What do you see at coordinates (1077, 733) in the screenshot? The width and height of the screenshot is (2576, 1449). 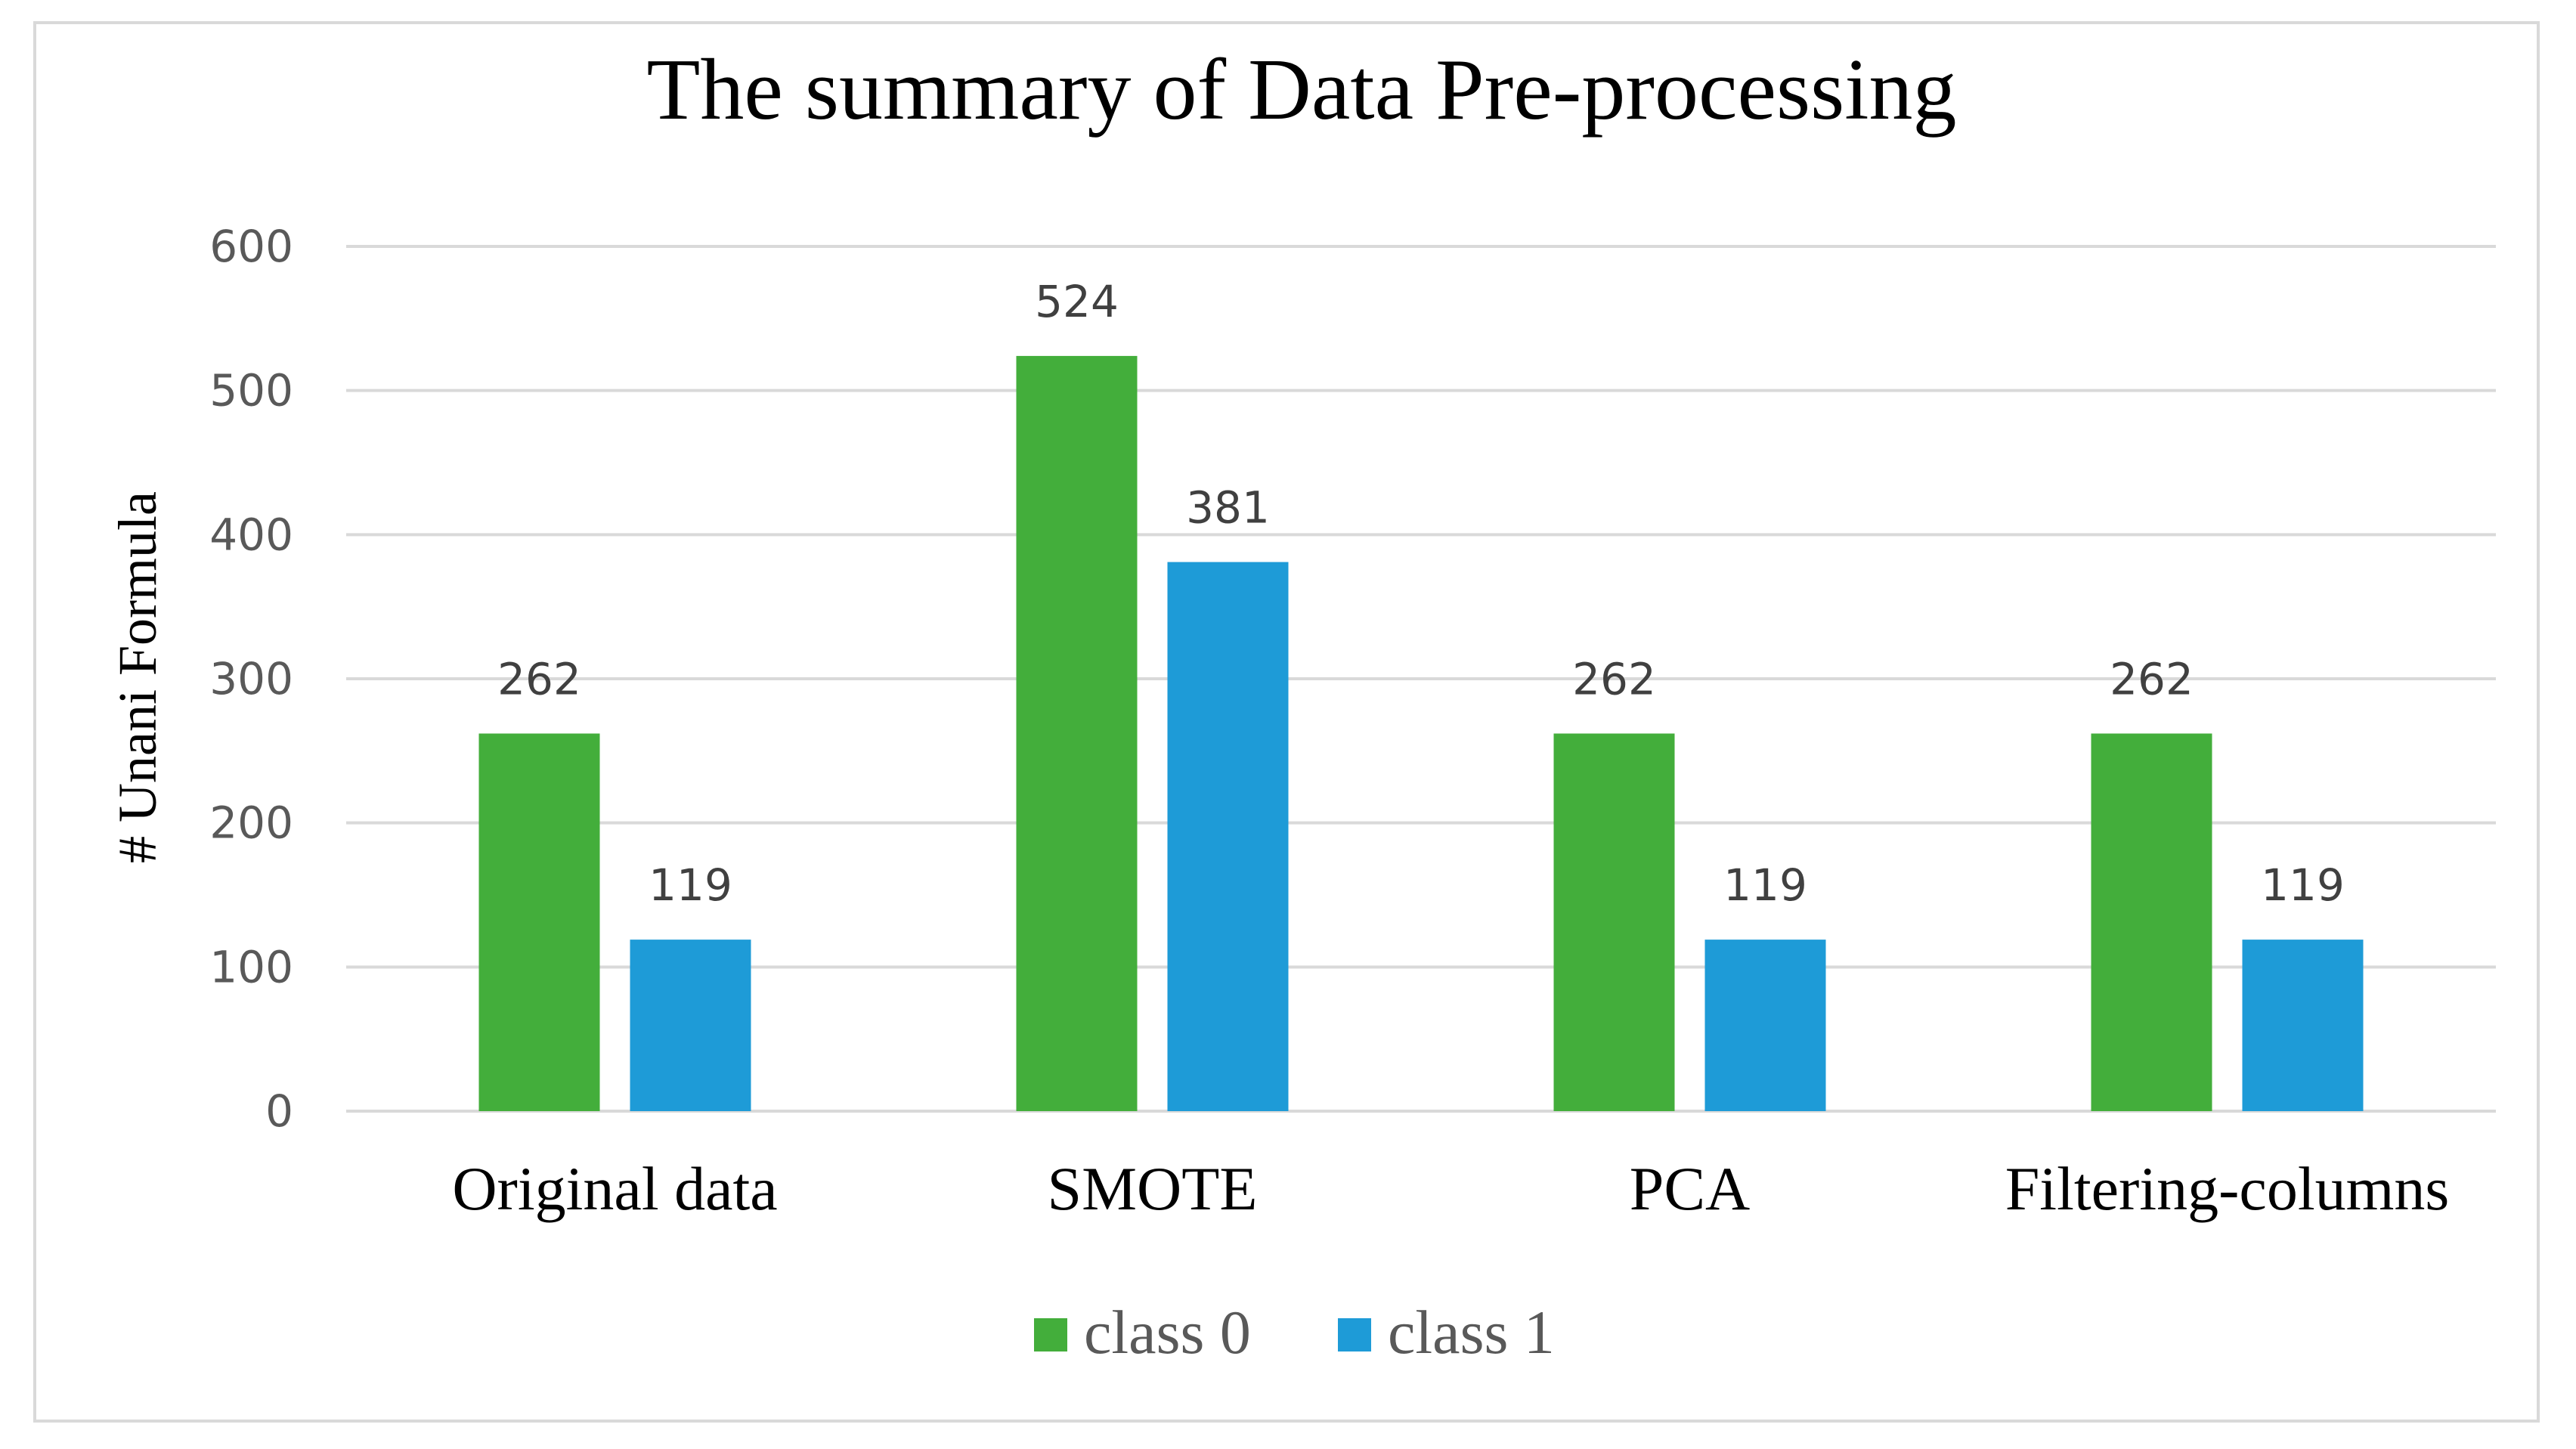 I see `bar-class-0-smote` at bounding box center [1077, 733].